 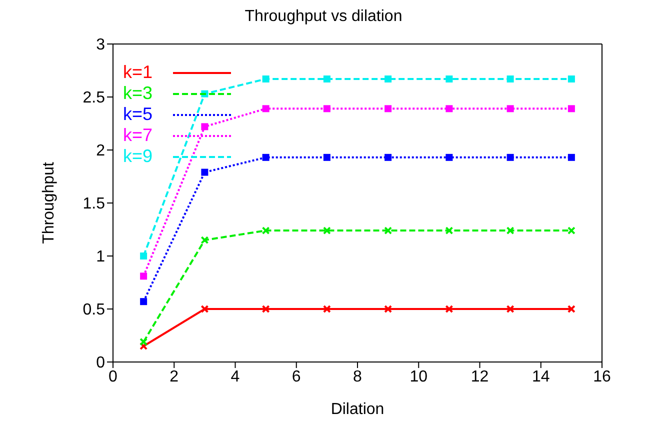 What do you see at coordinates (138, 135) in the screenshot?
I see `legend-label: k=7` at bounding box center [138, 135].